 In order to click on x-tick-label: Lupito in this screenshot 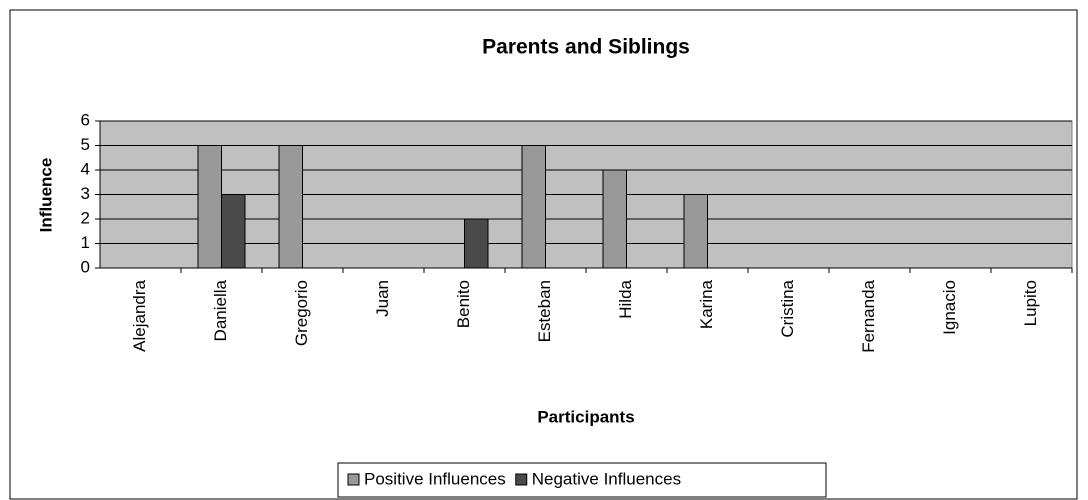, I will do `click(1030, 303)`.